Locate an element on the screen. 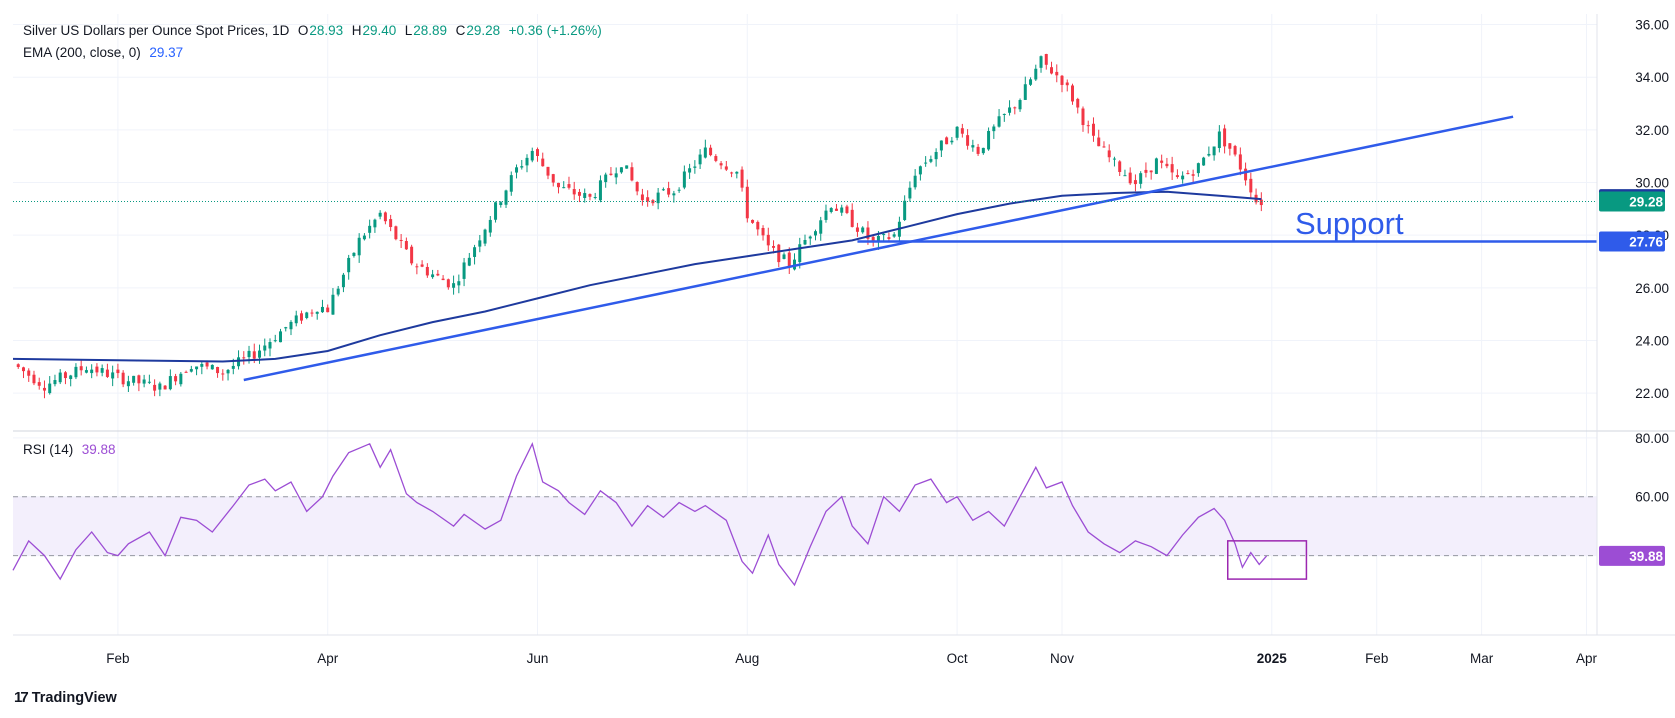 The width and height of the screenshot is (1675, 718). time-tick-label: Jun is located at coordinates (538, 658).